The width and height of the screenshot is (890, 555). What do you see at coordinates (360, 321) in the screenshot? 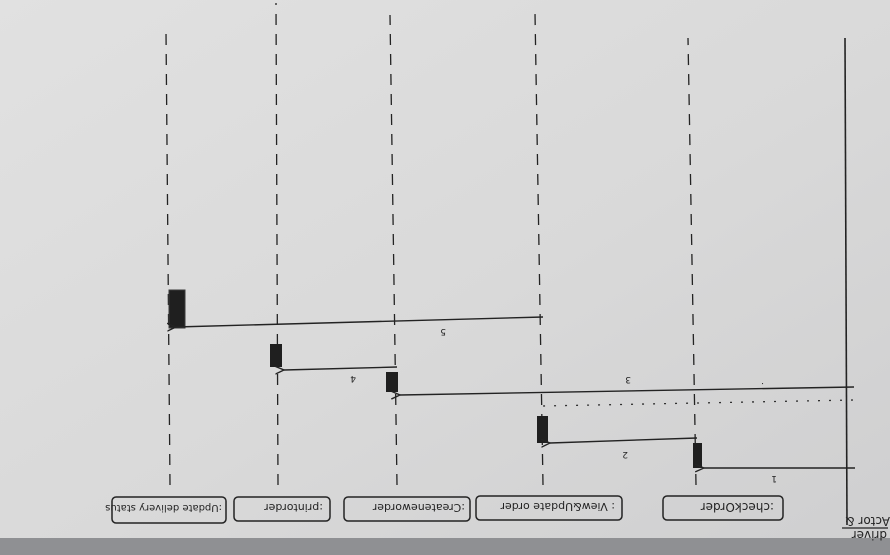
I see `message-5-arrow` at bounding box center [360, 321].